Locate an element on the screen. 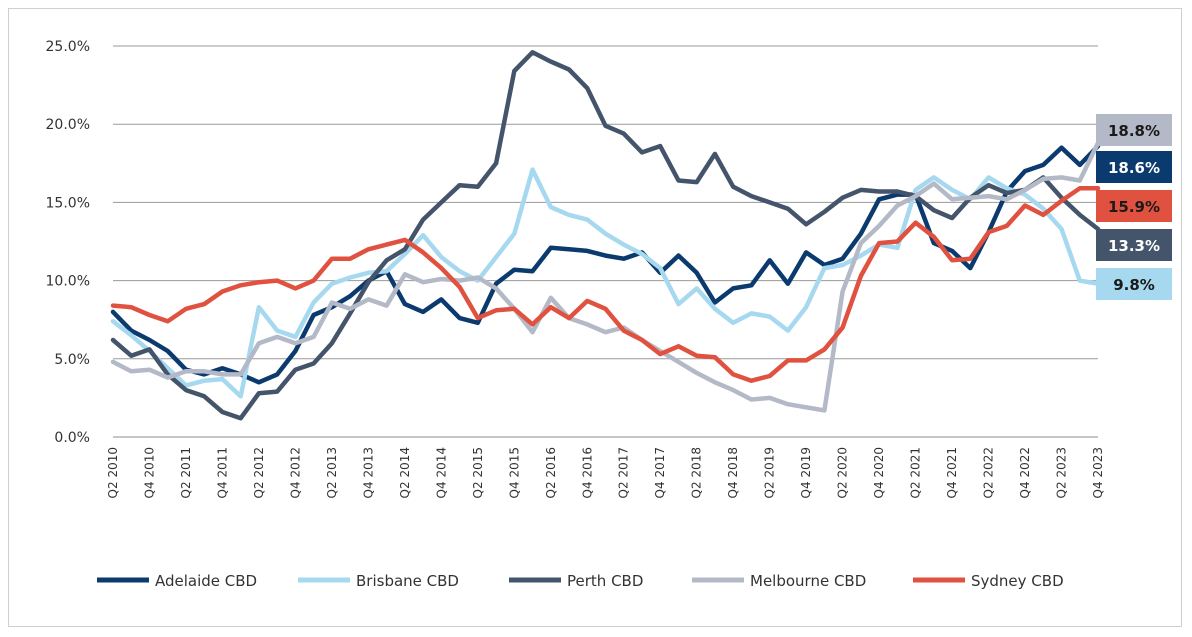  end-label: 9.8% is located at coordinates (1134, 285).